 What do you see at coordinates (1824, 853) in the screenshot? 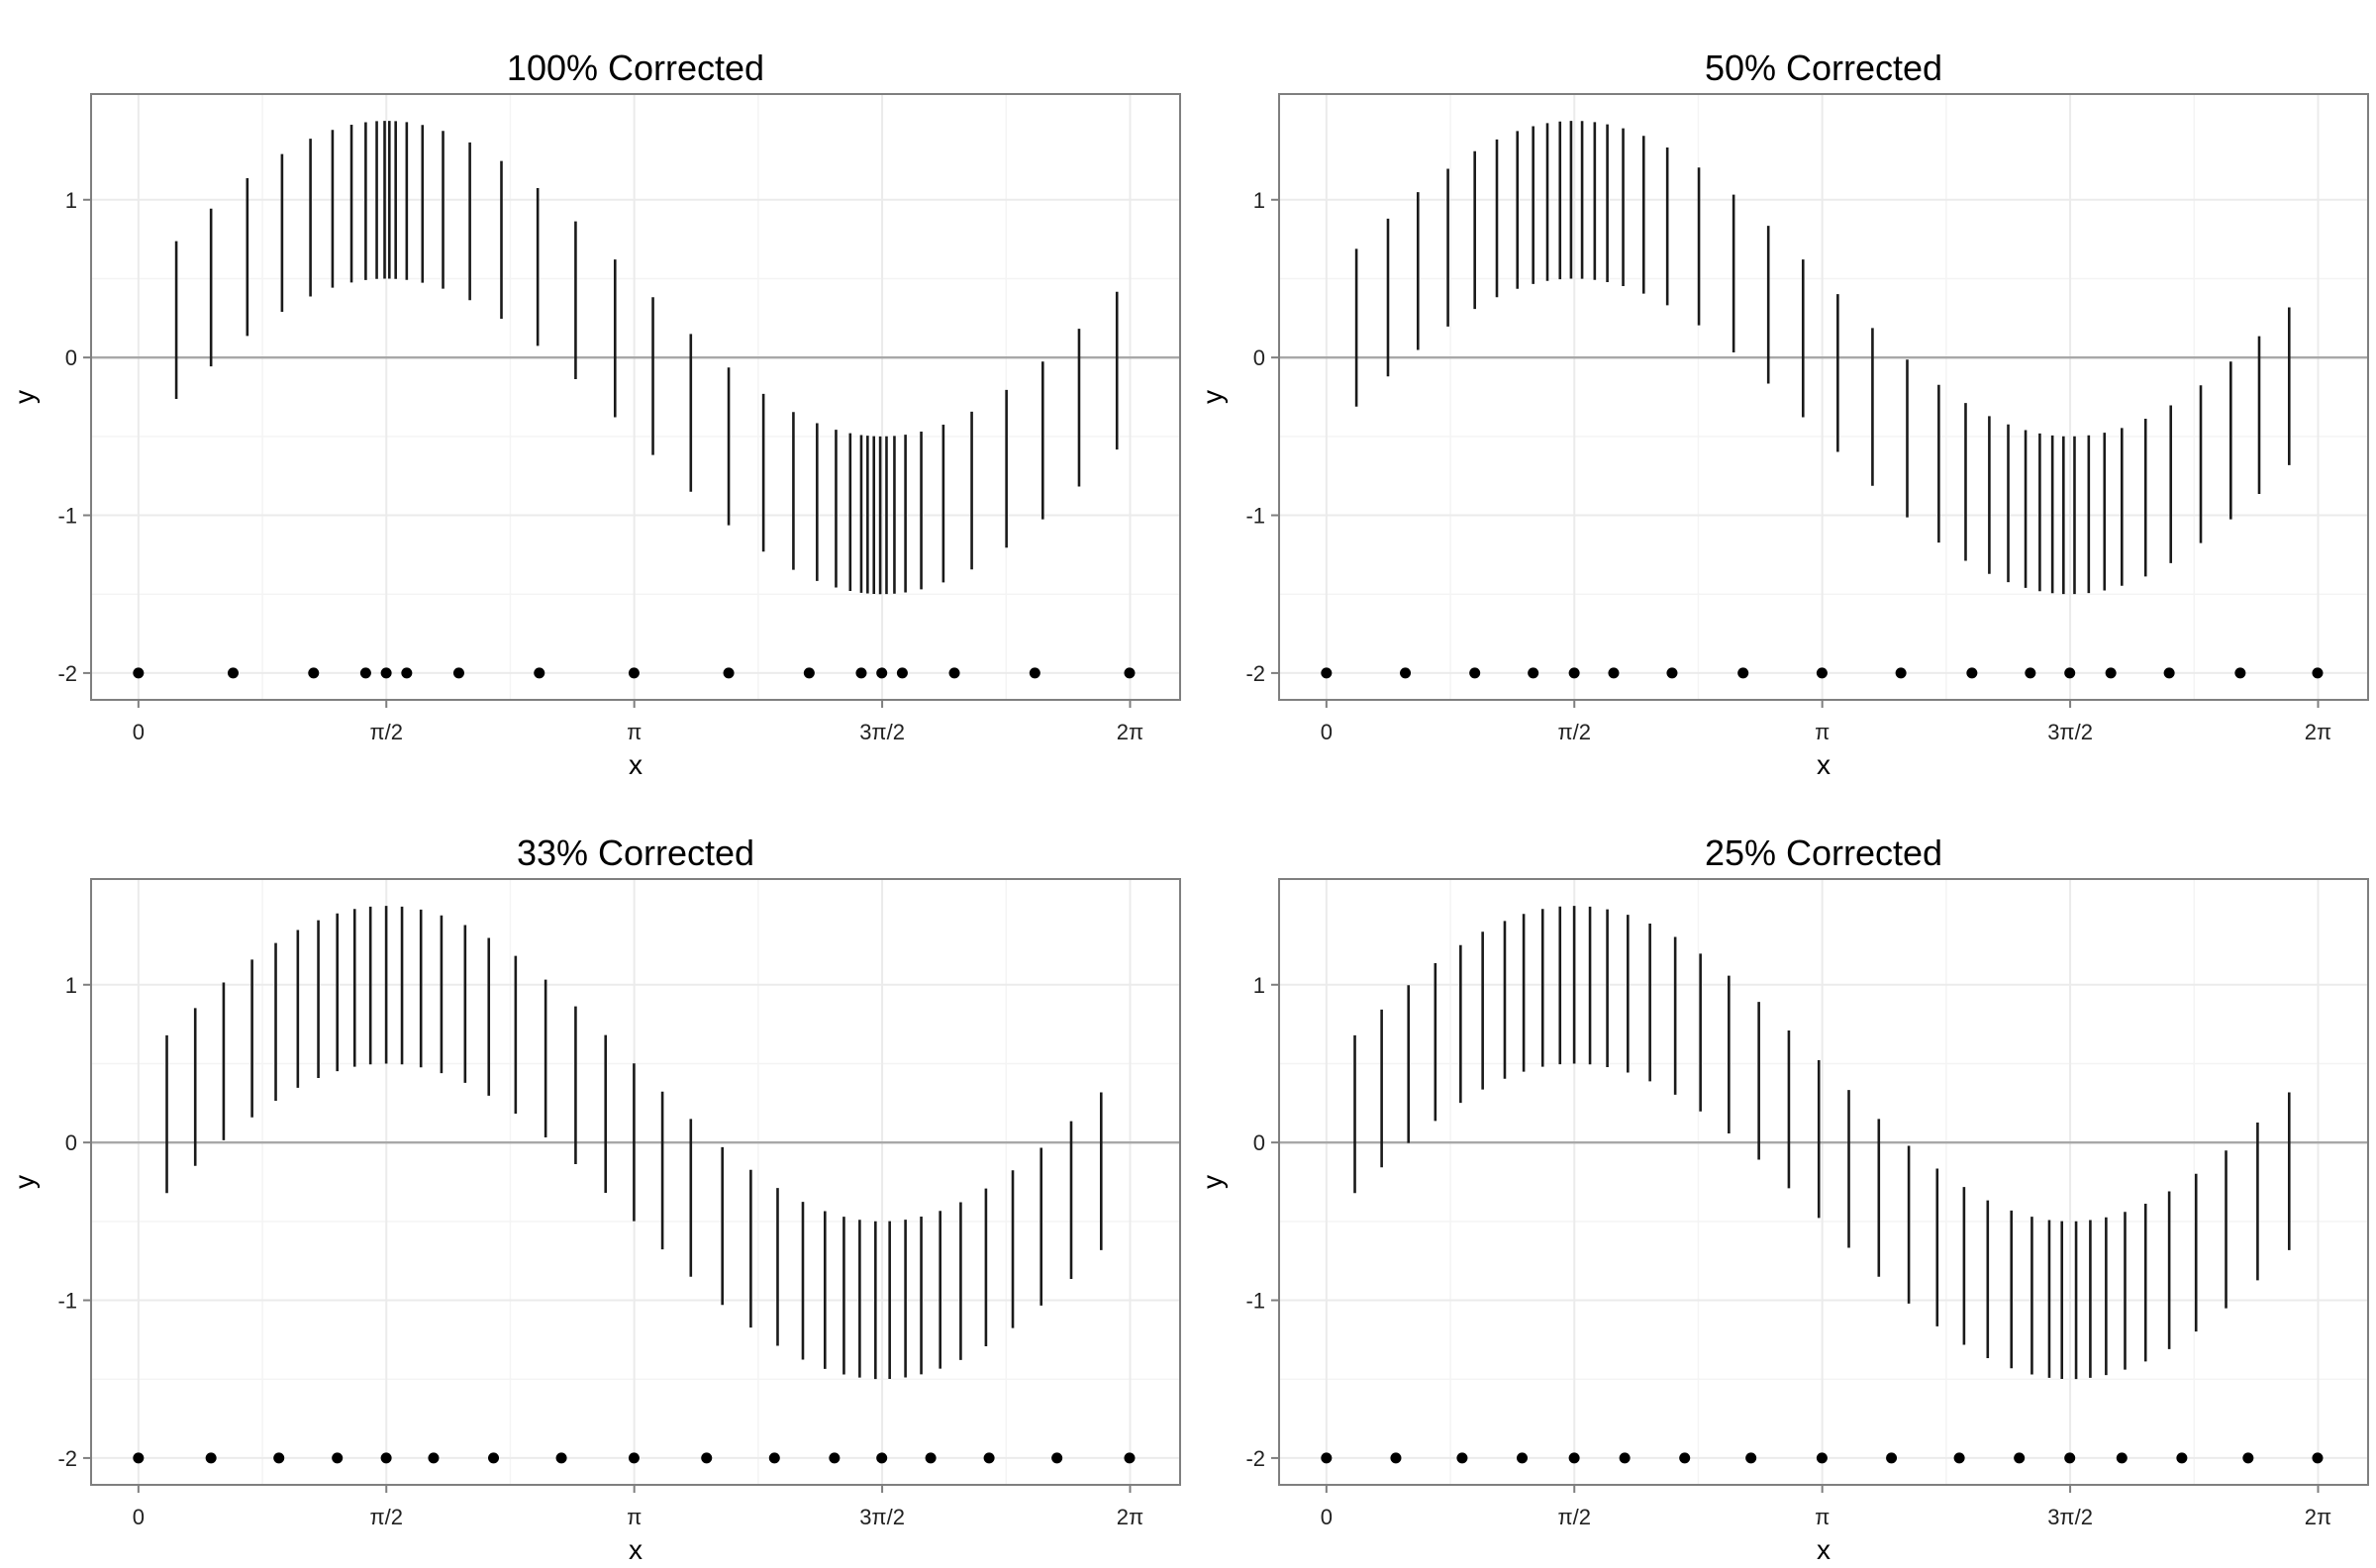
I see `chart-title: 25% Corrected` at bounding box center [1824, 853].